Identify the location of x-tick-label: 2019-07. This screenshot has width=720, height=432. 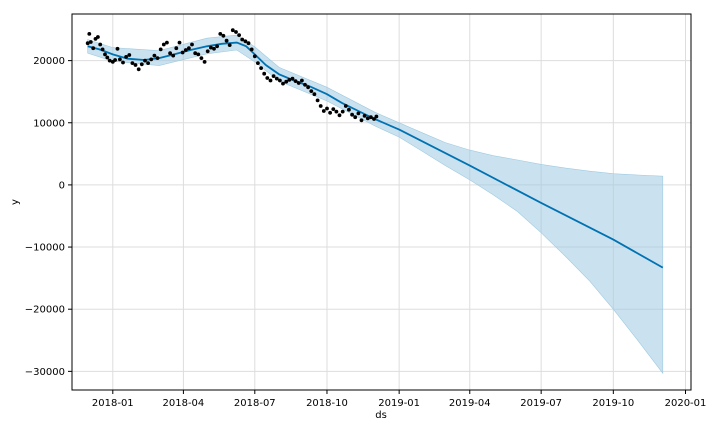
(541, 403).